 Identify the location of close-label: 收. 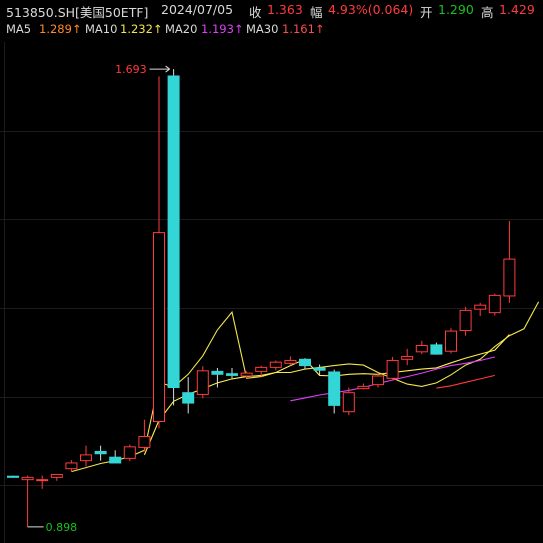
(255, 12).